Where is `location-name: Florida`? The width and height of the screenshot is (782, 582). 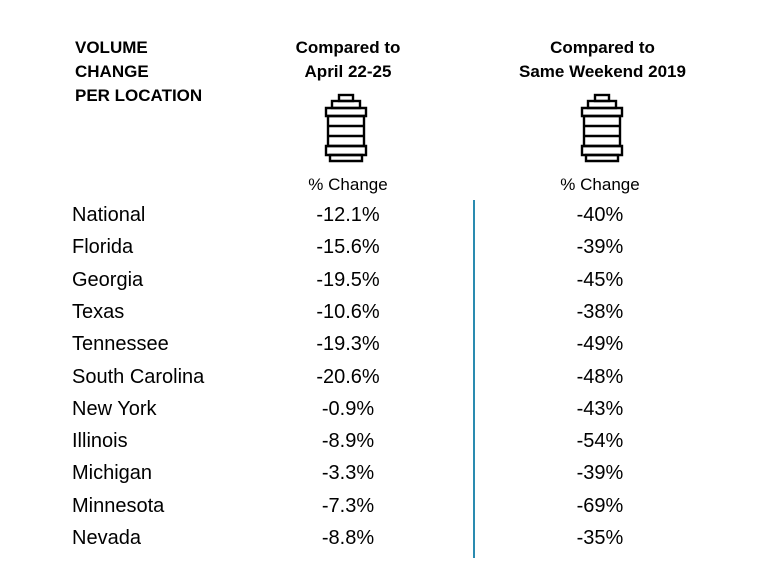
location-name: Florida is located at coordinates (103, 247).